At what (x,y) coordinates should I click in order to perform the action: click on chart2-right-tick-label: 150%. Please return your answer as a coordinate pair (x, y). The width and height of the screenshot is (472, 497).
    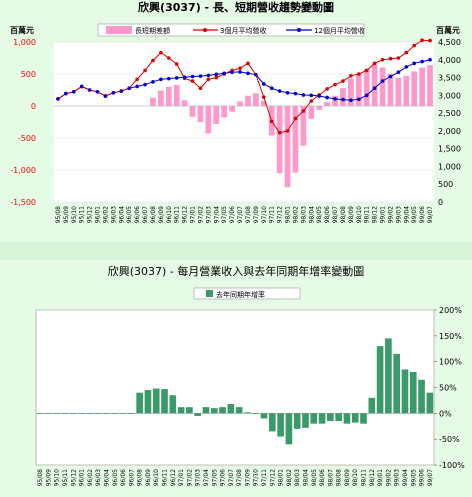
    Looking at the image, I should click on (450, 336).